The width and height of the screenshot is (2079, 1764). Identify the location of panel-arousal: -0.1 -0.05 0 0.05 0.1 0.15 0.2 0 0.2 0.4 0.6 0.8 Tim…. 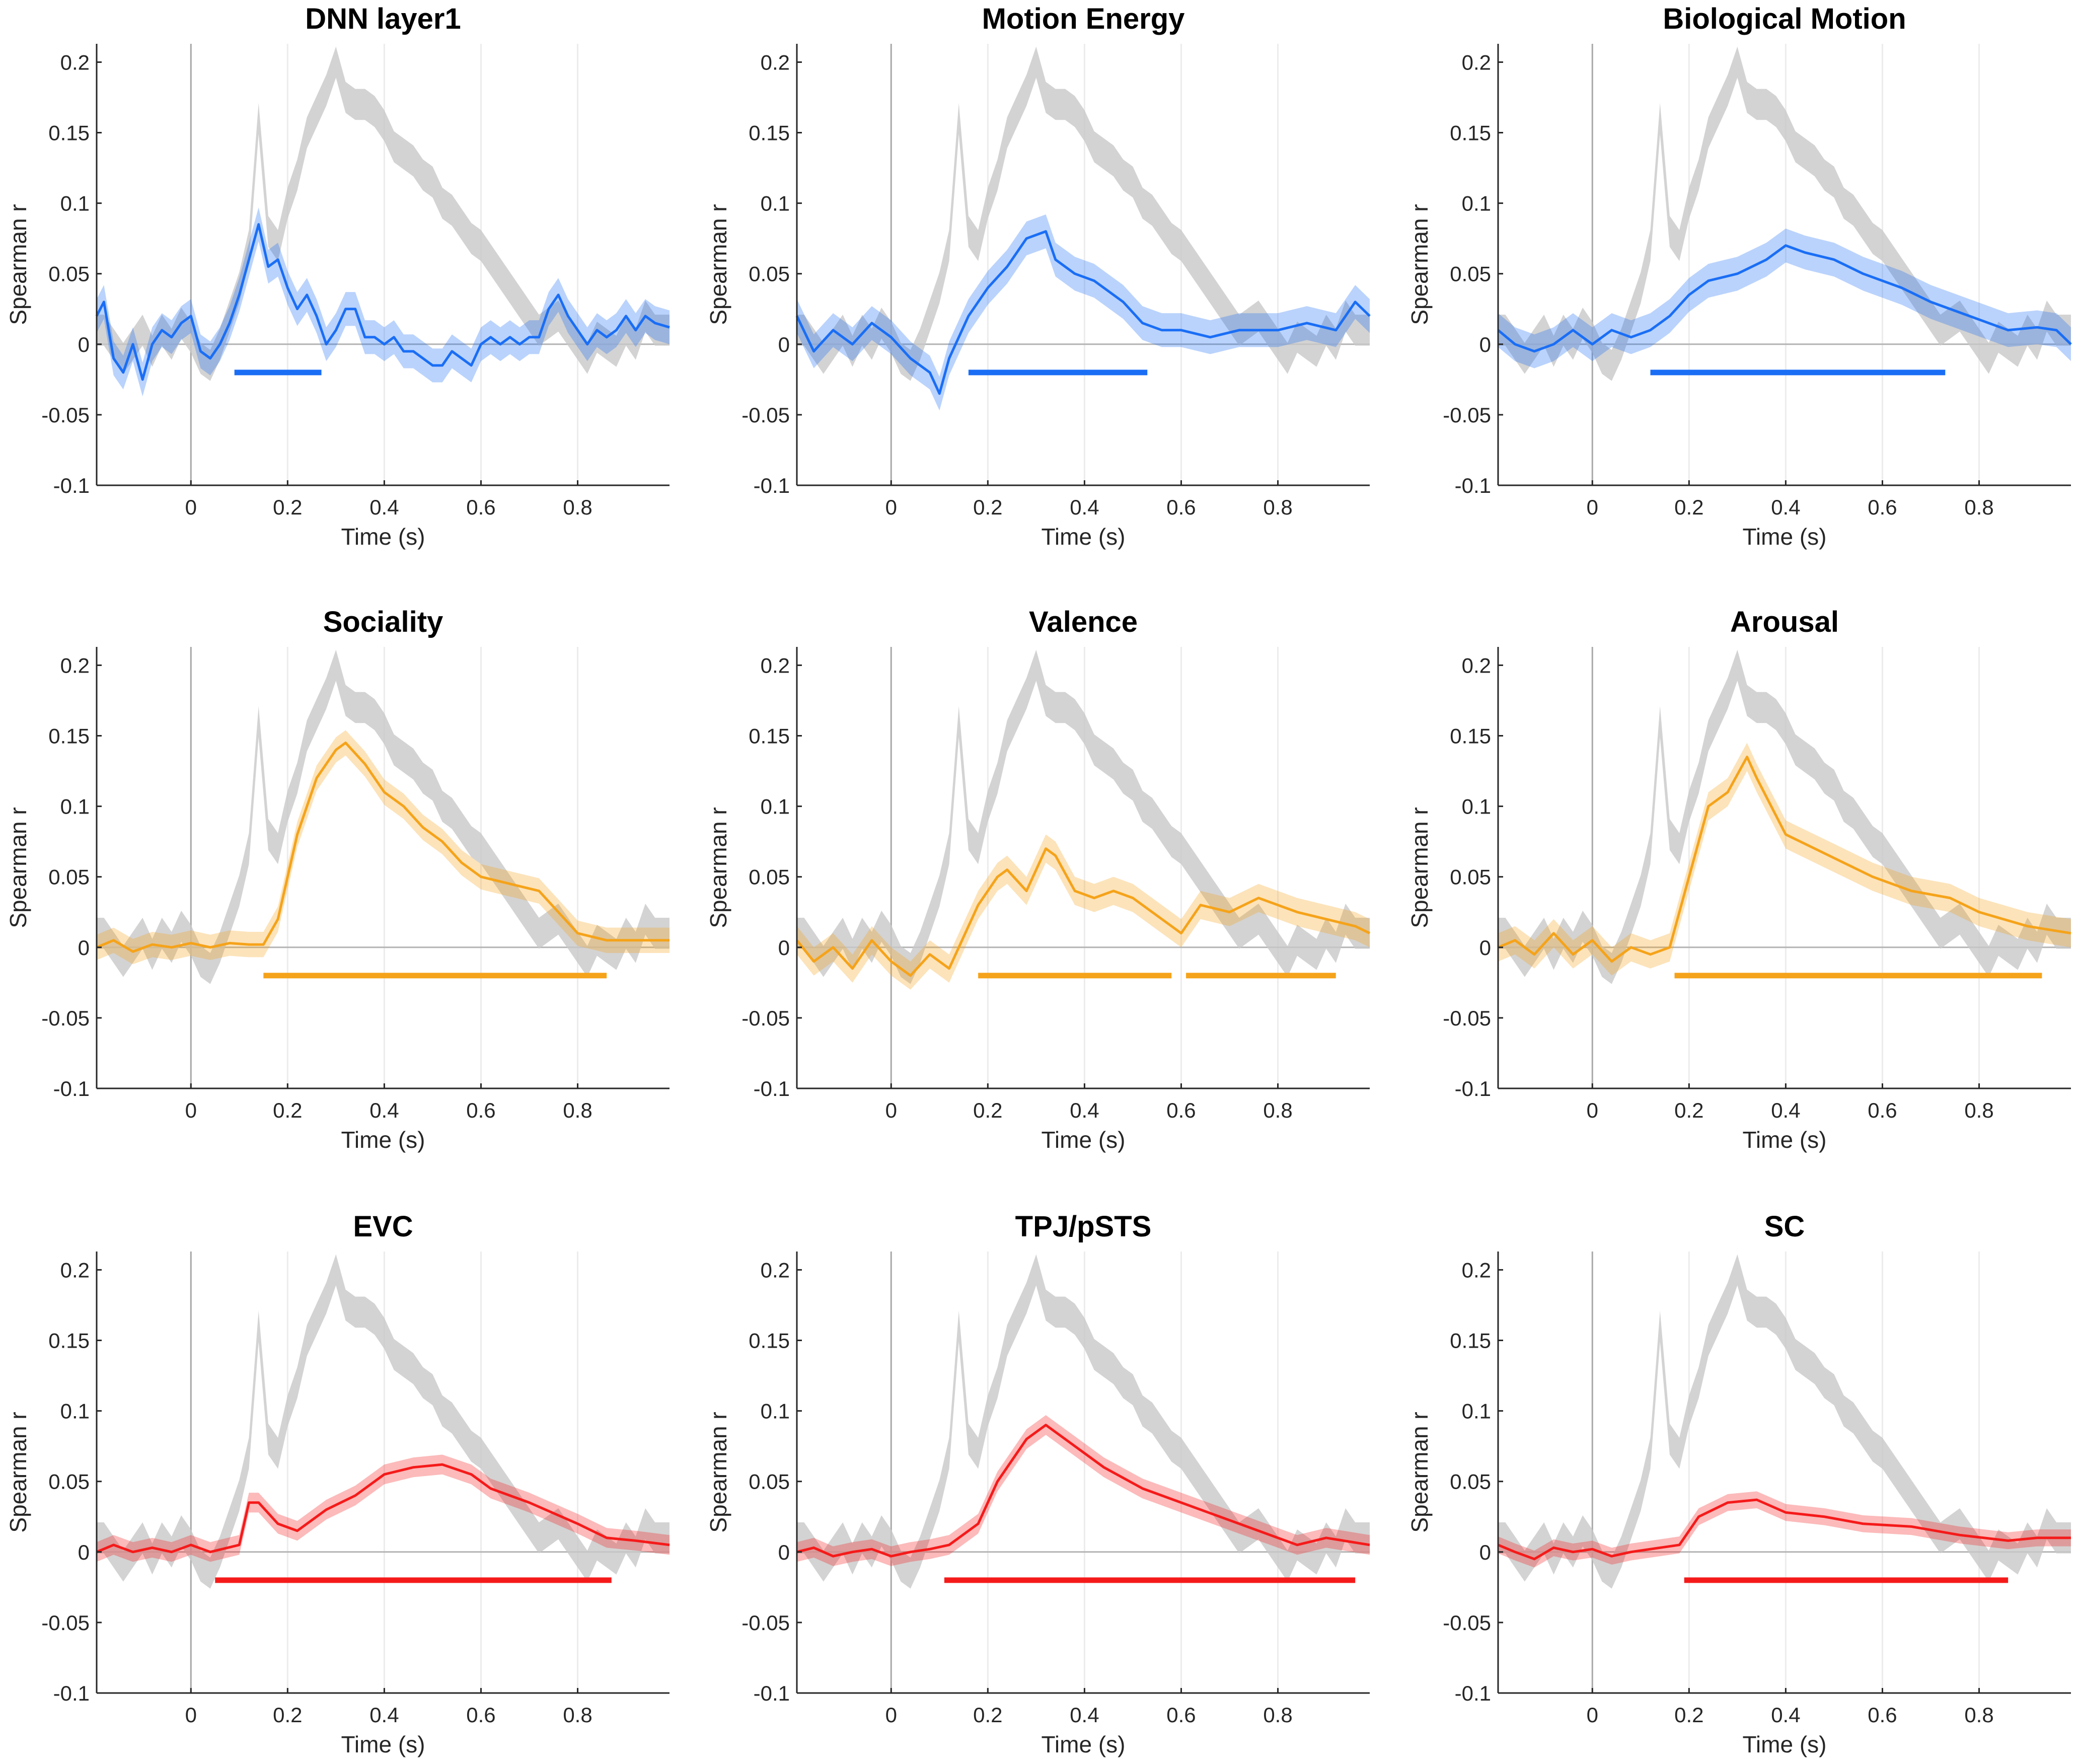
(1738, 879).